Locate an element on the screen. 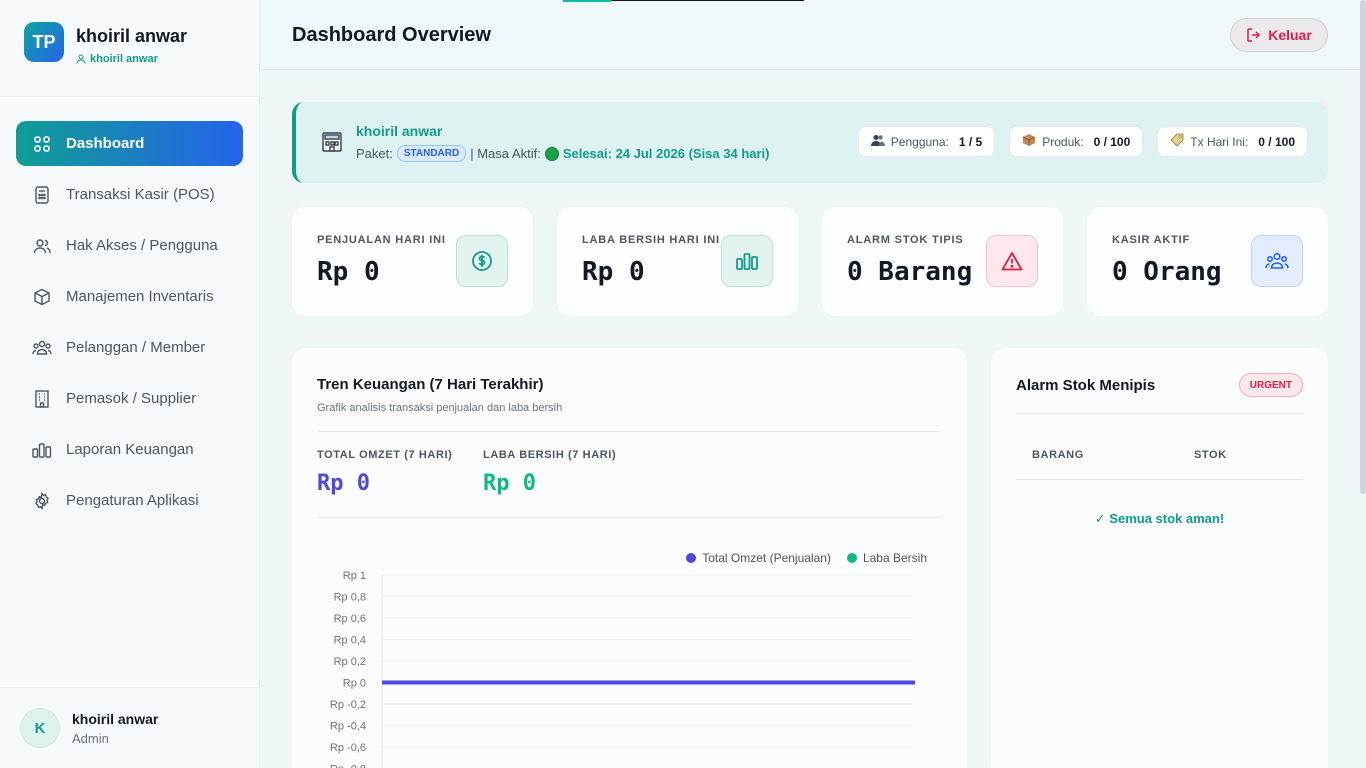  laba-label: LABA BERSIH (7 HARI) is located at coordinates (550, 455).